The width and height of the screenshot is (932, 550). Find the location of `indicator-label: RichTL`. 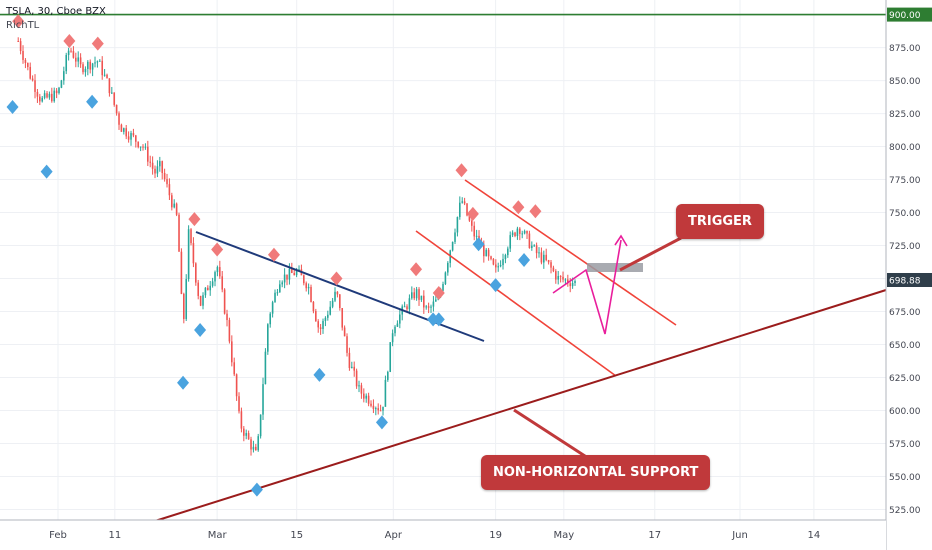

indicator-label: RichTL is located at coordinates (23, 25).